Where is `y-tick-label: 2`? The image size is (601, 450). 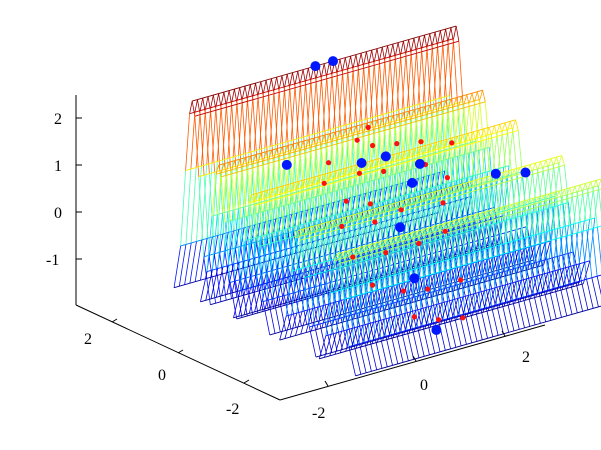 y-tick-label: 2 is located at coordinates (88, 339).